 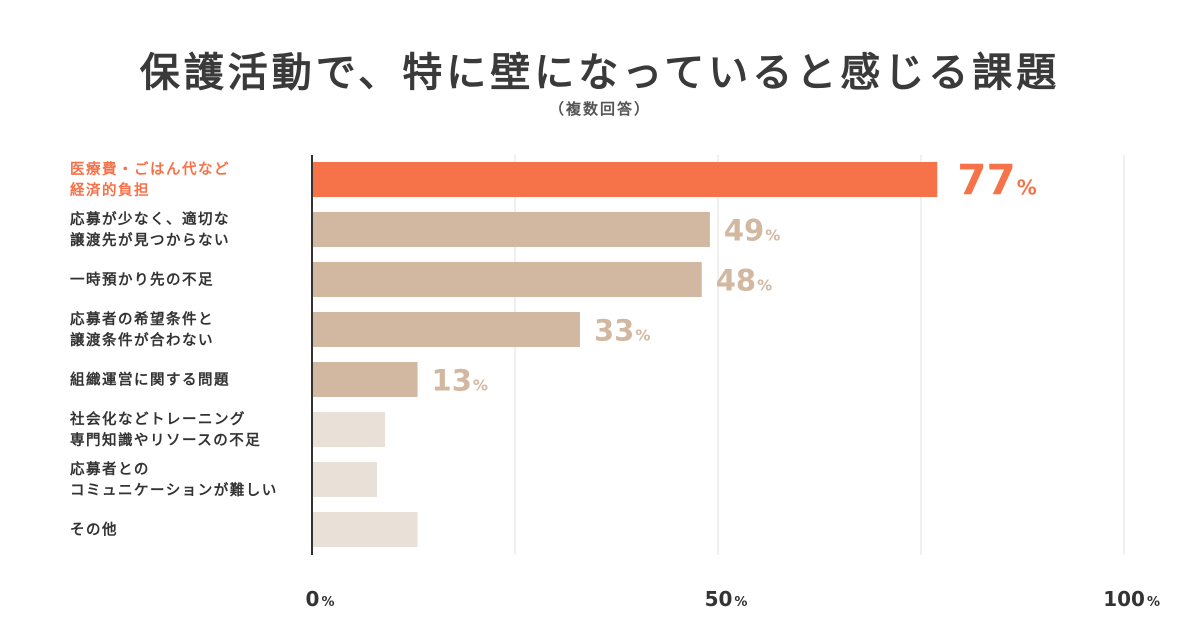 I want to click on category-label: 譲渡先が見つからない, so click(x=150, y=240).